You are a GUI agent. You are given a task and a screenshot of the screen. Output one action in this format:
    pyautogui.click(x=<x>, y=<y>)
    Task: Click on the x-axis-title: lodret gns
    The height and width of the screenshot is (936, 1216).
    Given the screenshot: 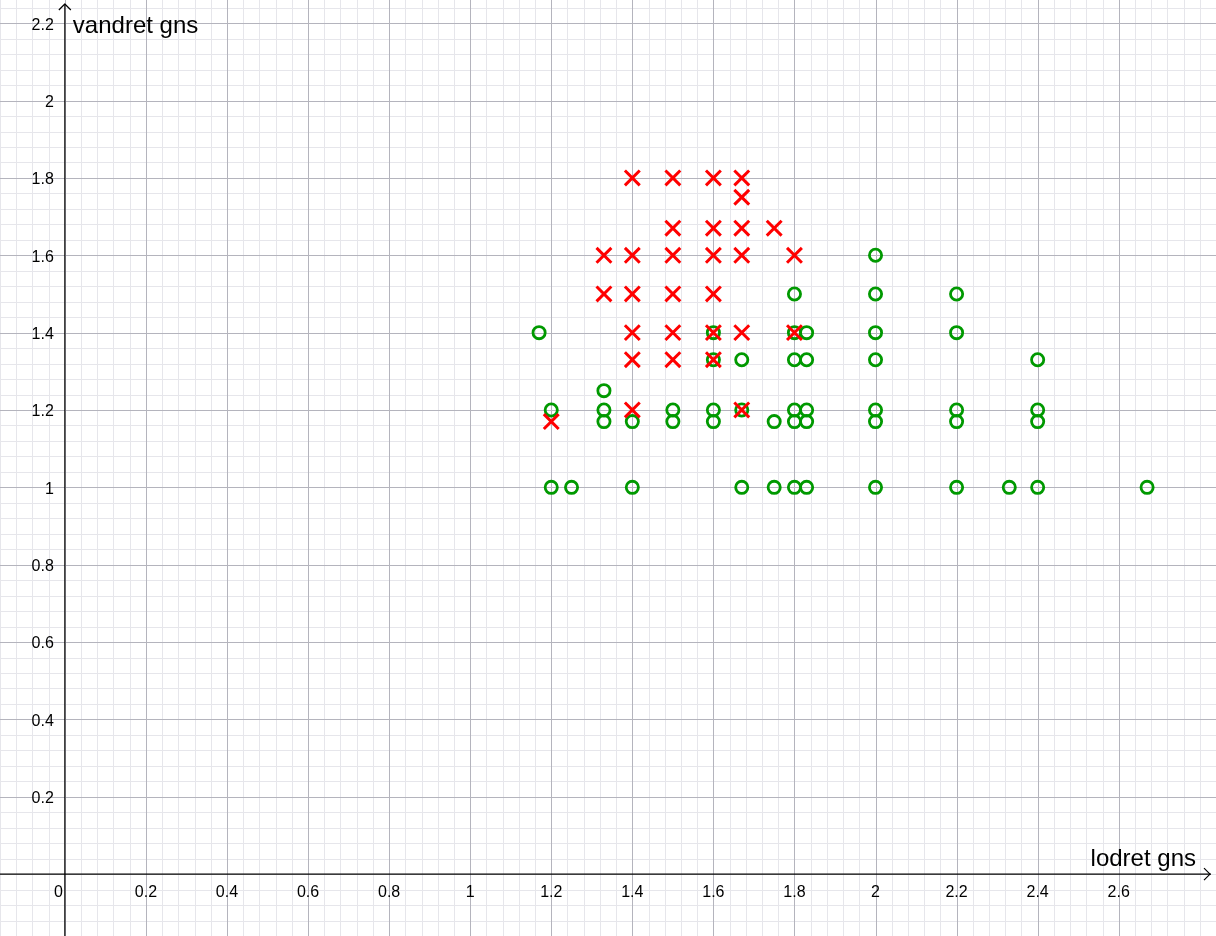 What is the action you would take?
    pyautogui.click(x=1143, y=858)
    